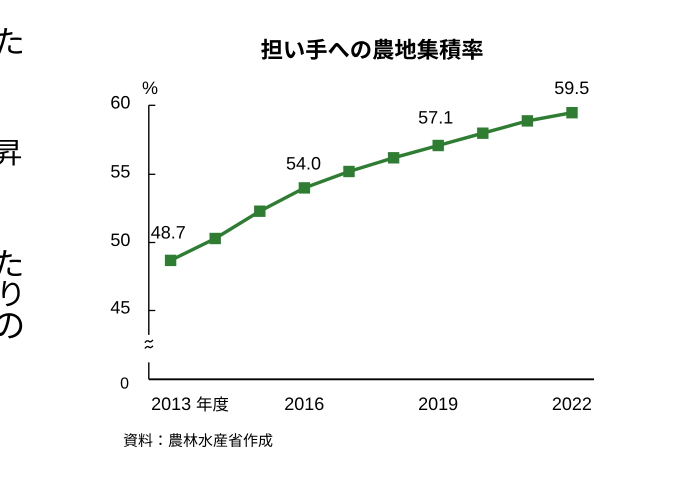 The width and height of the screenshot is (695, 497). I want to click on svg-text: 2019, so click(438, 404).